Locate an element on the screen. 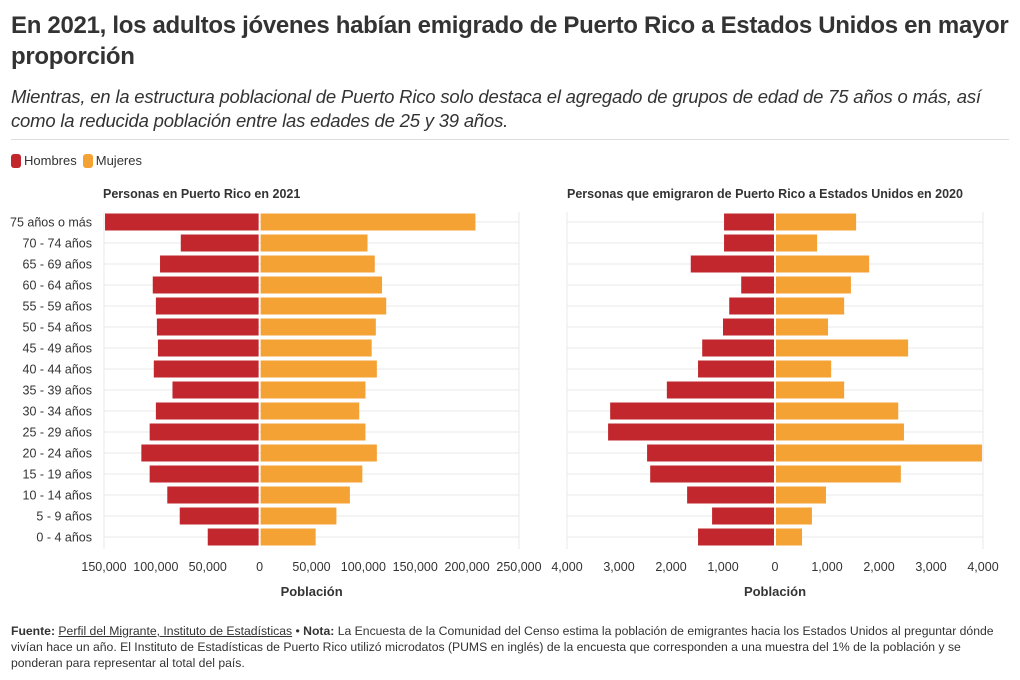 The height and width of the screenshot is (680, 1020). category-label: 20 - 24 años is located at coordinates (58, 454).